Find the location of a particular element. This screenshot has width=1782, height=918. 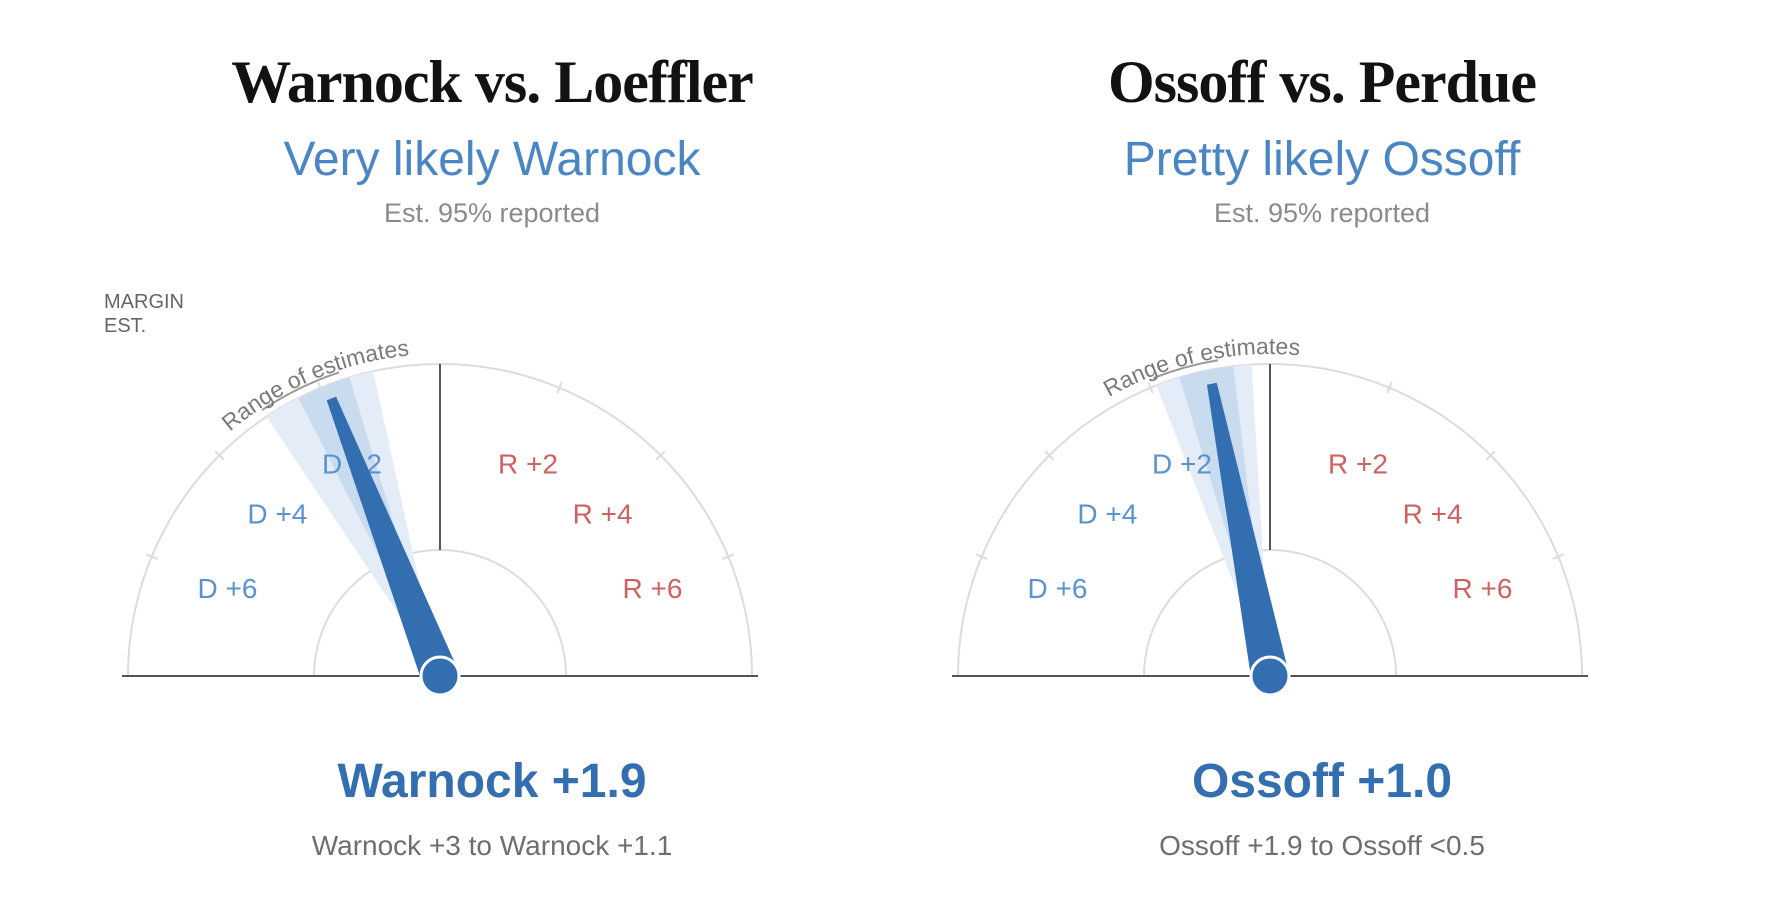

tick-label: D +2 is located at coordinates (1182, 464).